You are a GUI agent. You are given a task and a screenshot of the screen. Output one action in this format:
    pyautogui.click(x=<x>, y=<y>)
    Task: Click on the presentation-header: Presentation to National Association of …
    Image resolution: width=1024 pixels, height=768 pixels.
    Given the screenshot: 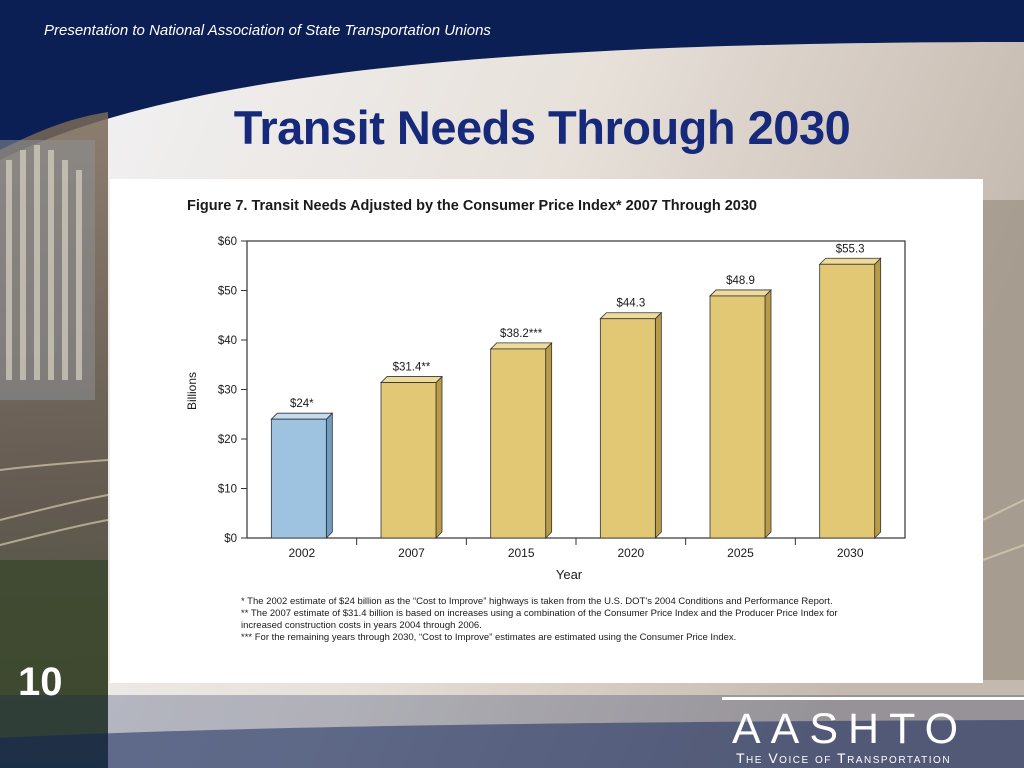 What is the action you would take?
    pyautogui.click(x=267, y=30)
    